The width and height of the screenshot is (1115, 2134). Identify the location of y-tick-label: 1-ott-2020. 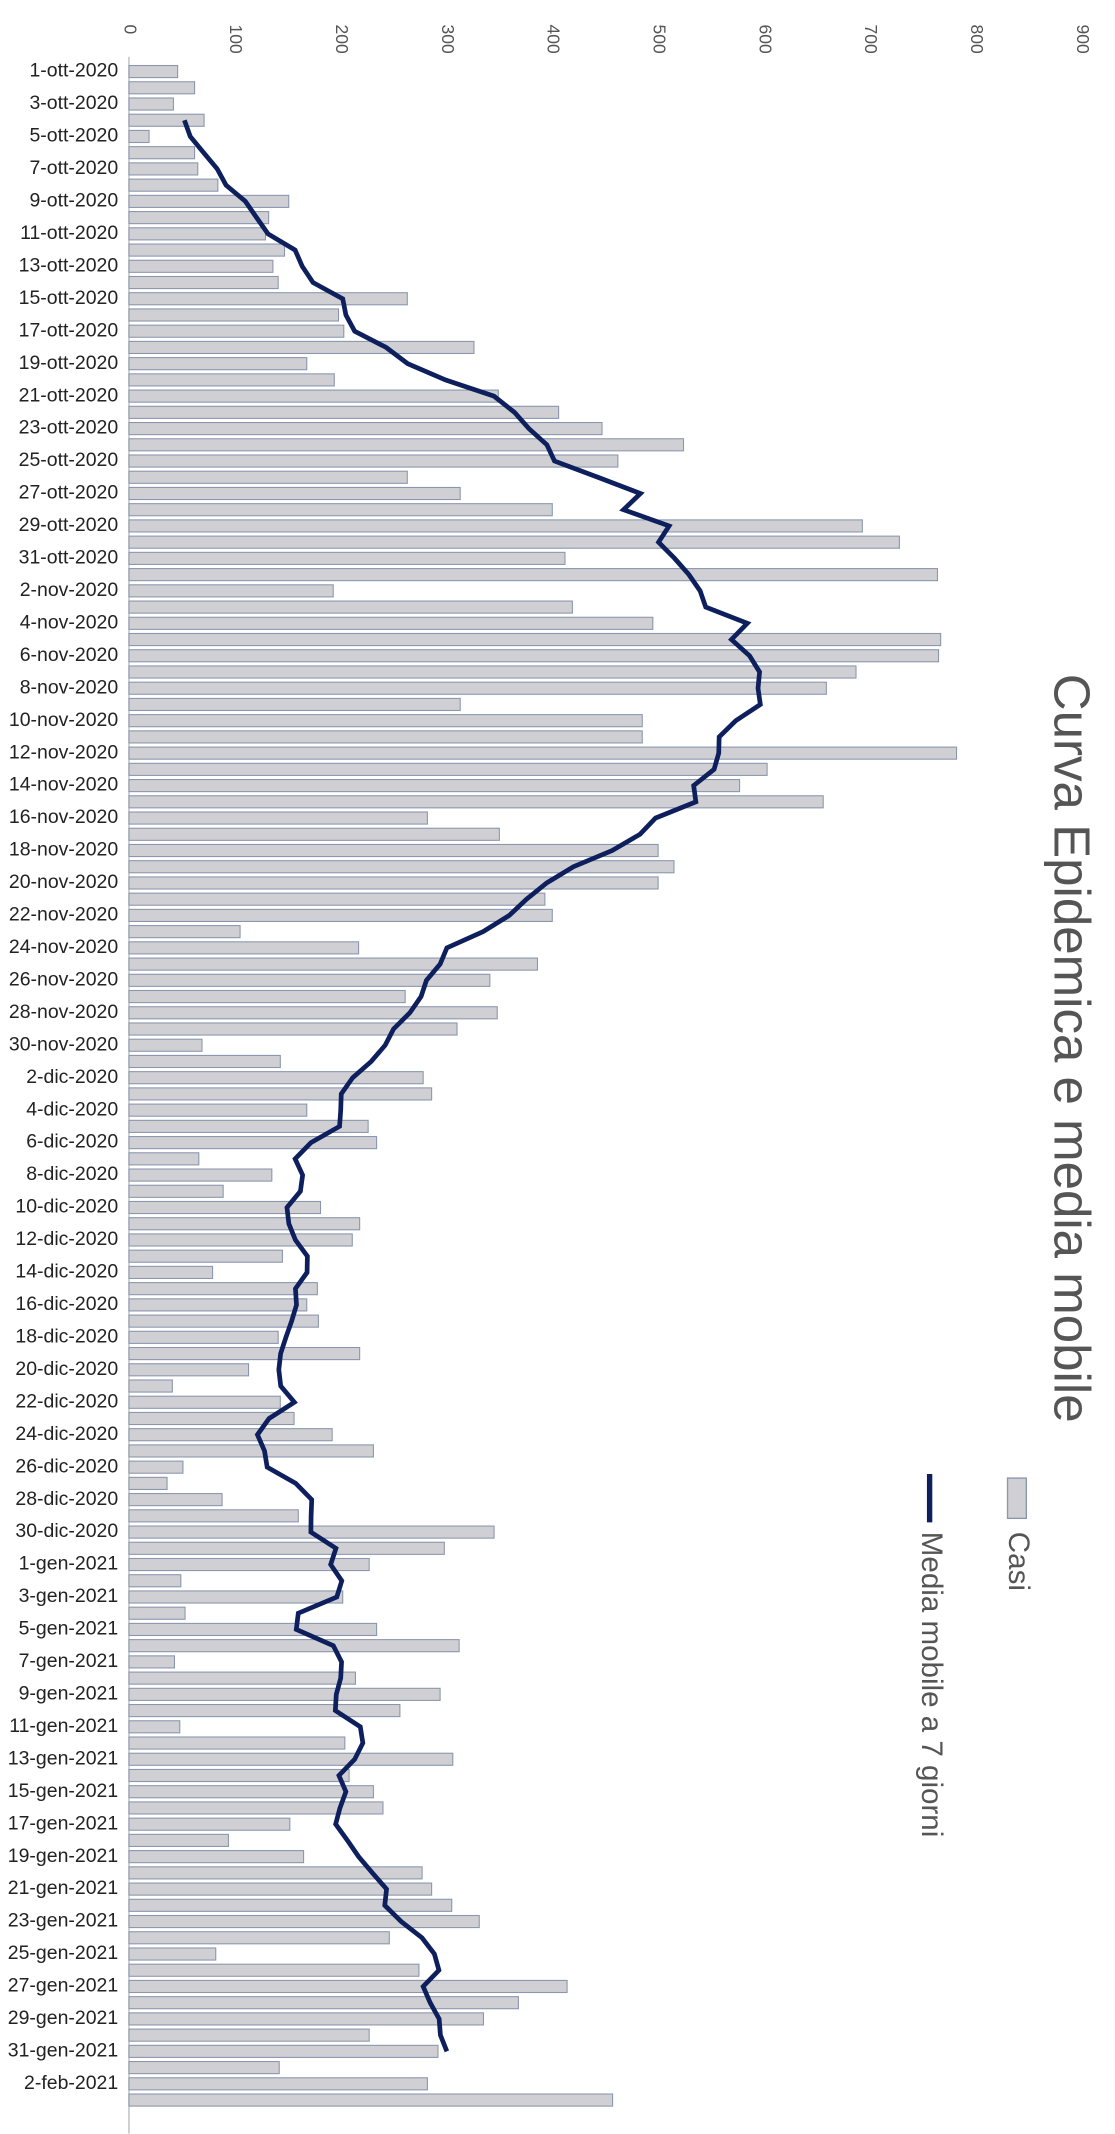
(73, 71).